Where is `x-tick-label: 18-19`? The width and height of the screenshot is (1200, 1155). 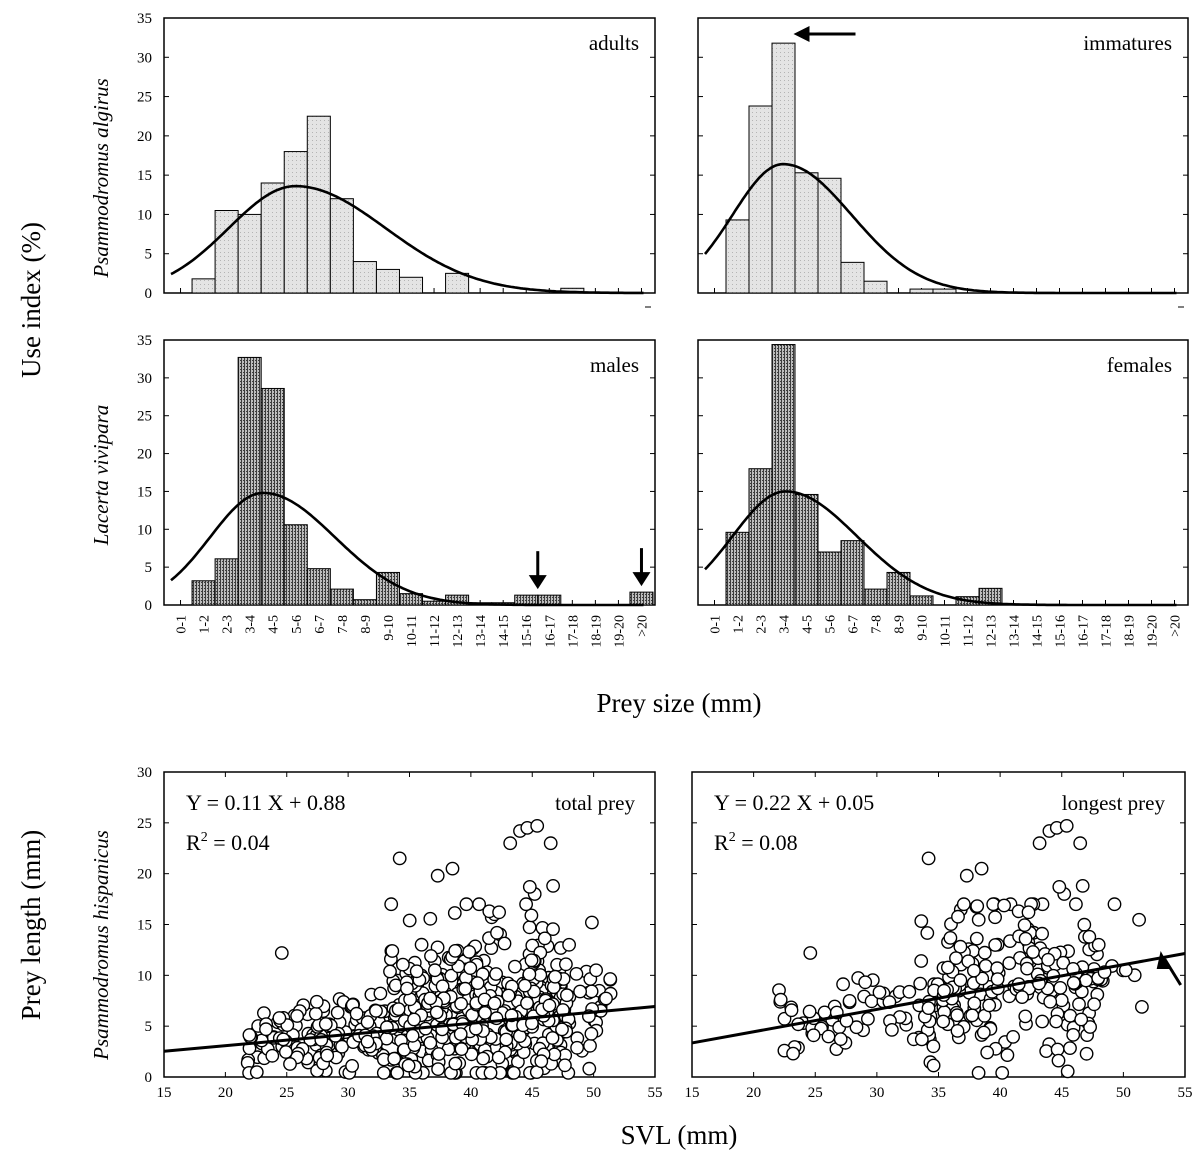 x-tick-label: 18-19 is located at coordinates (596, 631).